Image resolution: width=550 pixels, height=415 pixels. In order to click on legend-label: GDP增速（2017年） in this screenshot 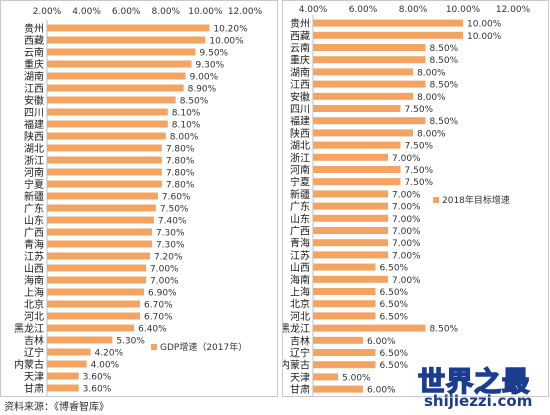, I will do `click(203, 347)`.